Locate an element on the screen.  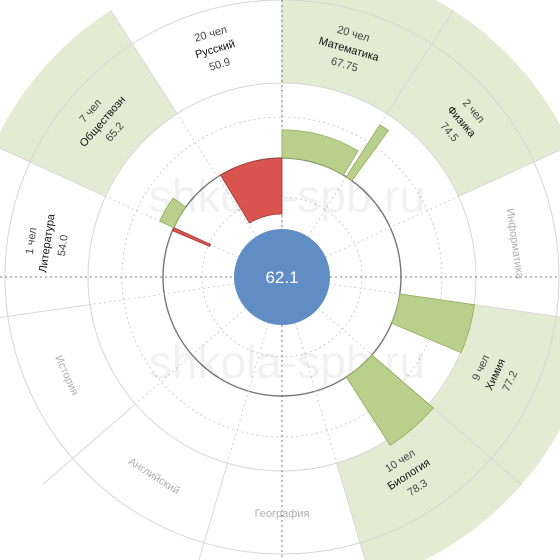
sector-label-group: География is located at coordinates (282, 514).